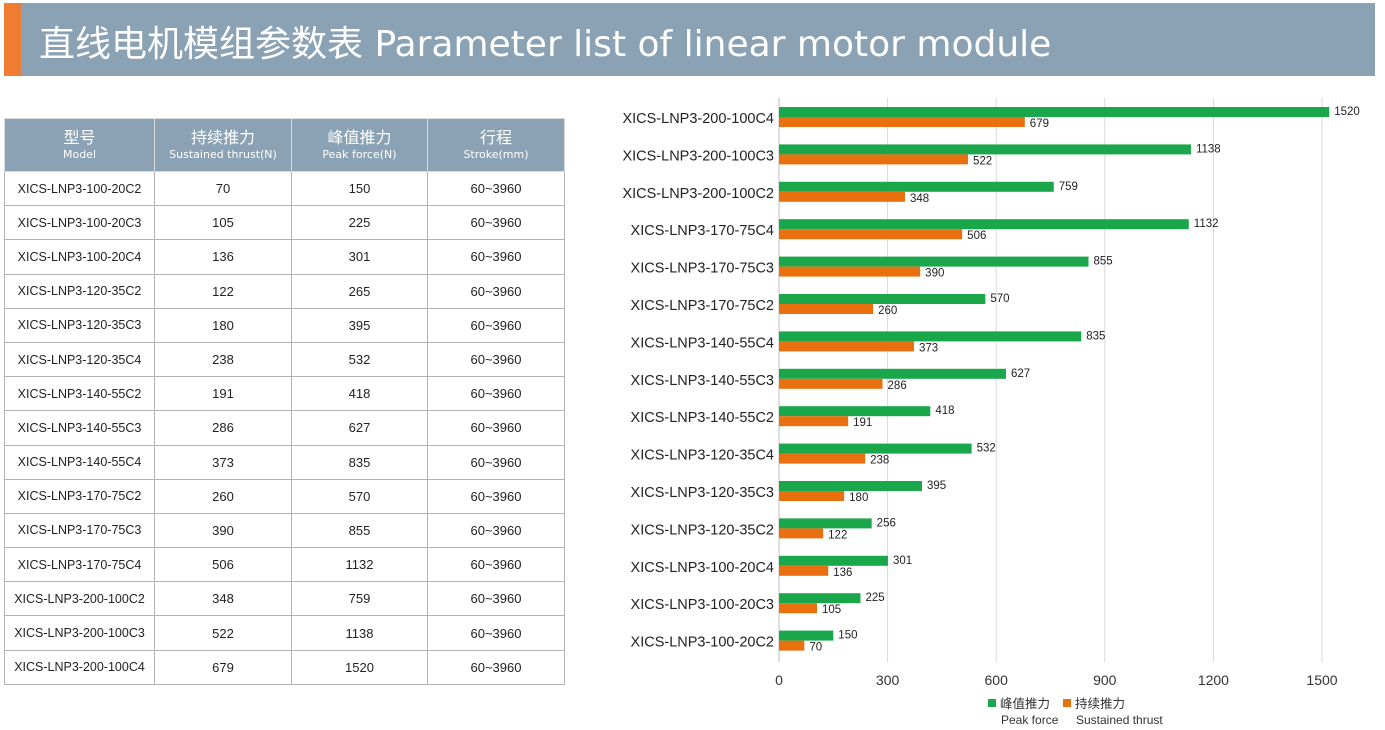 This screenshot has width=1385, height=730. Describe the element at coordinates (223, 394) in the screenshot. I see `cell-sustained: 191` at that location.